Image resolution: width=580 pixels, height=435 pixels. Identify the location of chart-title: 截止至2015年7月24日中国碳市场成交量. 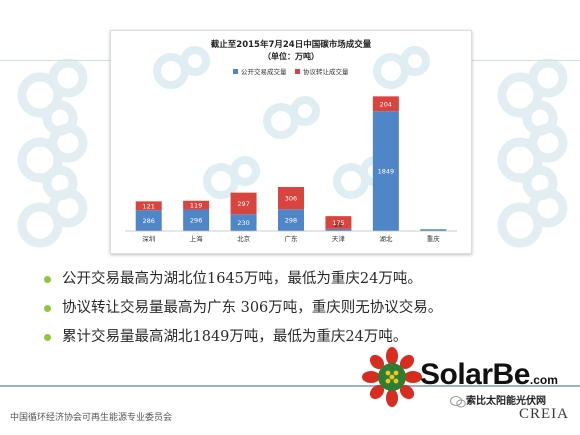
(291, 44).